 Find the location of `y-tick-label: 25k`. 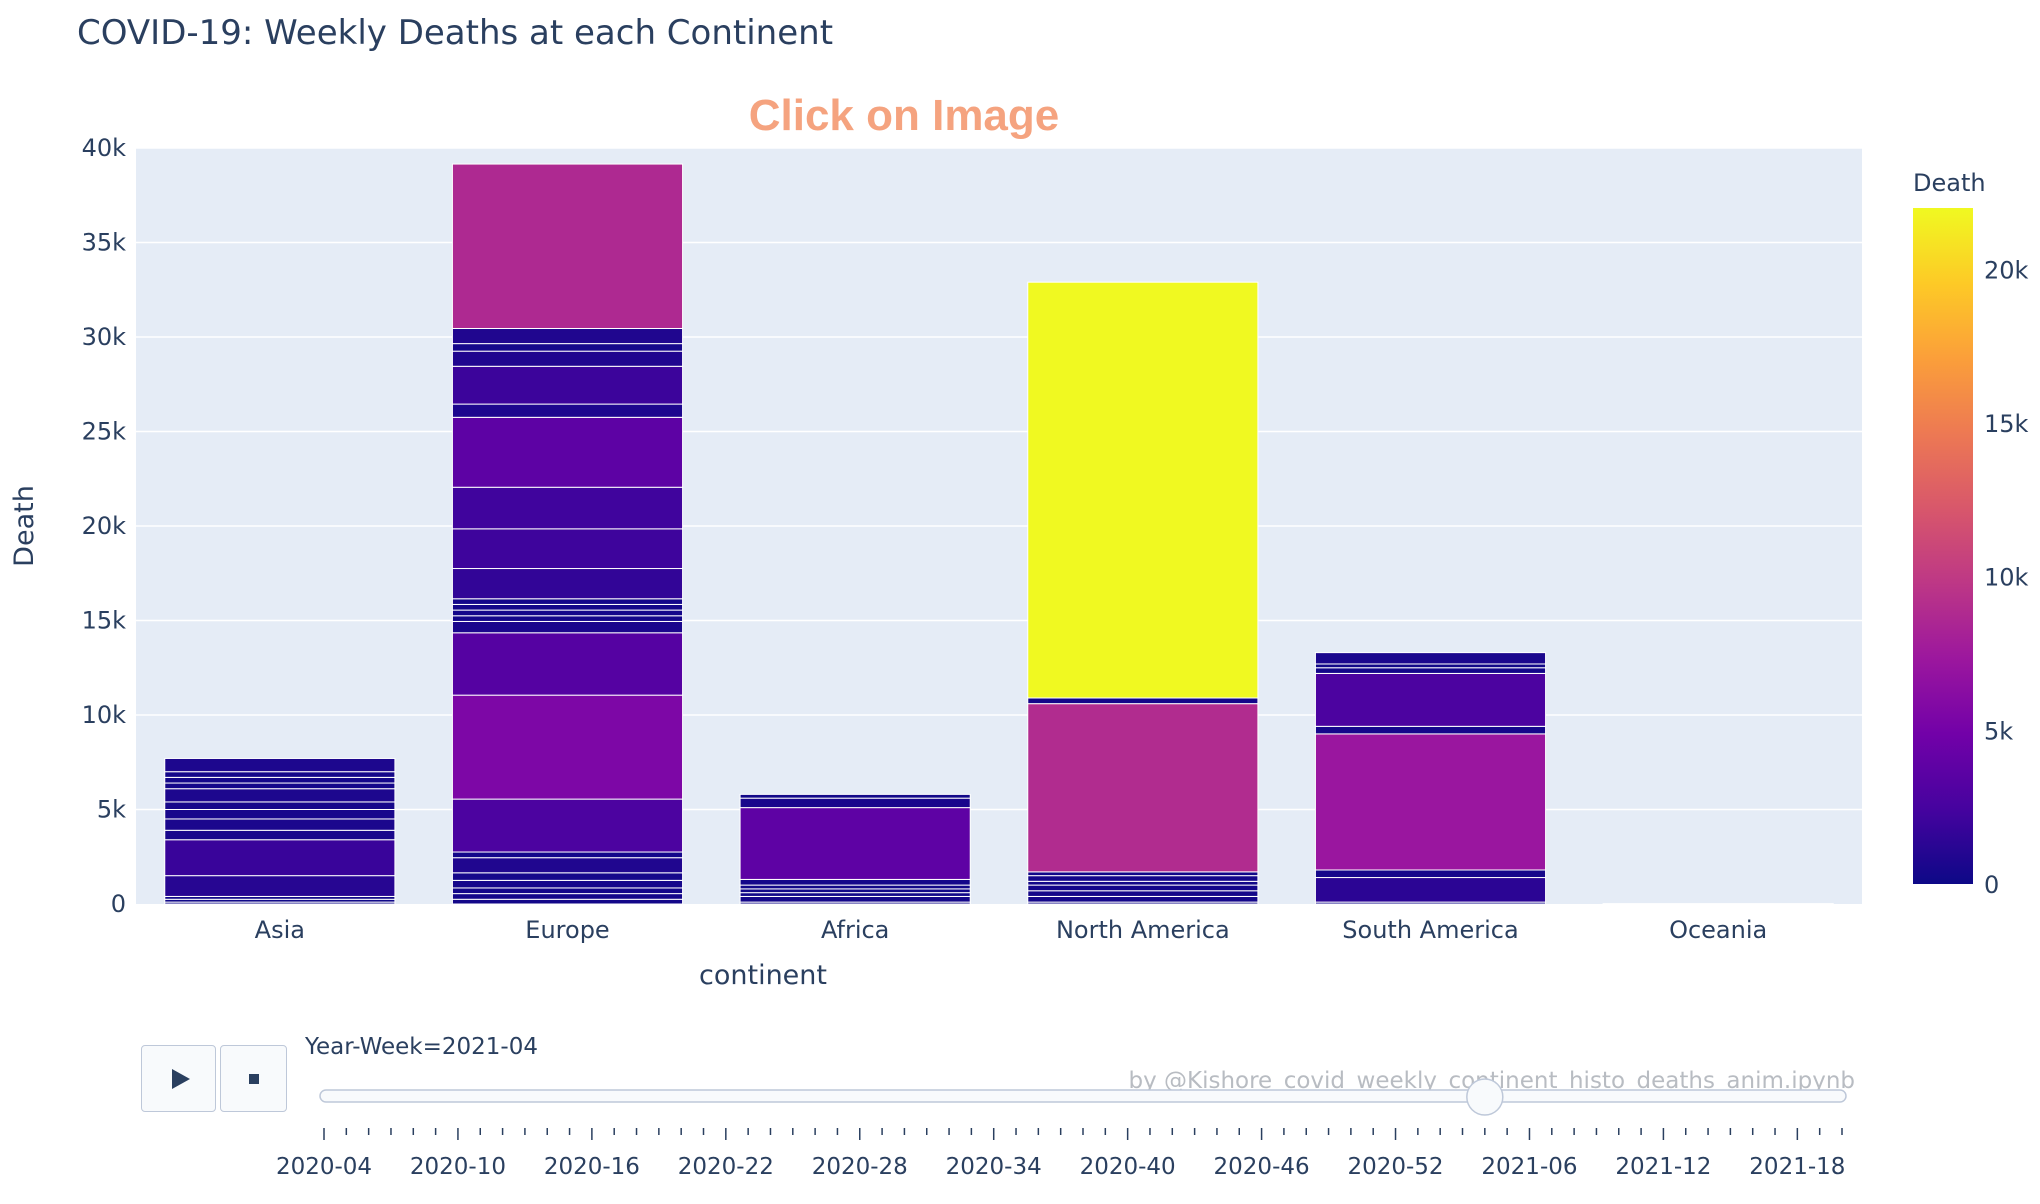

y-tick-label: 25k is located at coordinates (104, 432).